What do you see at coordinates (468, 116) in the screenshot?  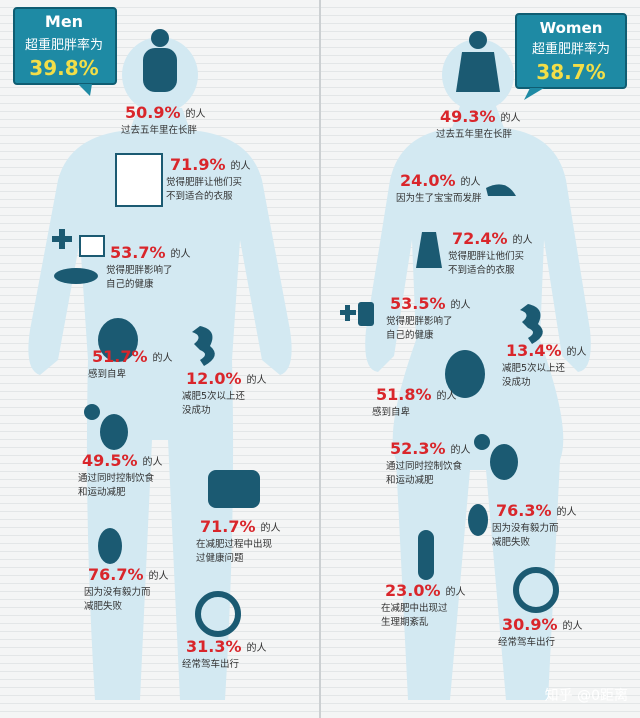 I see `stat-value: 49.3%` at bounding box center [468, 116].